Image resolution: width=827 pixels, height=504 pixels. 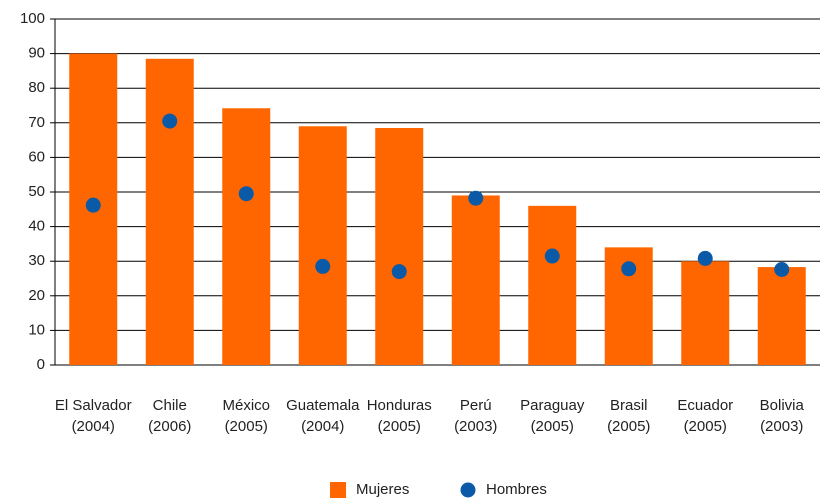 I want to click on y-tick-label: 100, so click(x=32, y=18).